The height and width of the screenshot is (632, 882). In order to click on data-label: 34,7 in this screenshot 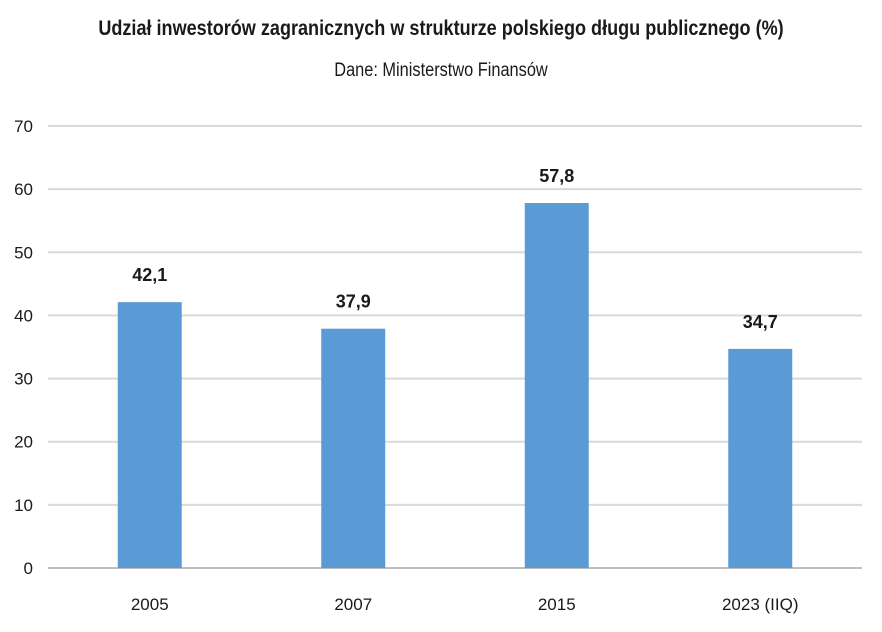, I will do `click(760, 322)`.